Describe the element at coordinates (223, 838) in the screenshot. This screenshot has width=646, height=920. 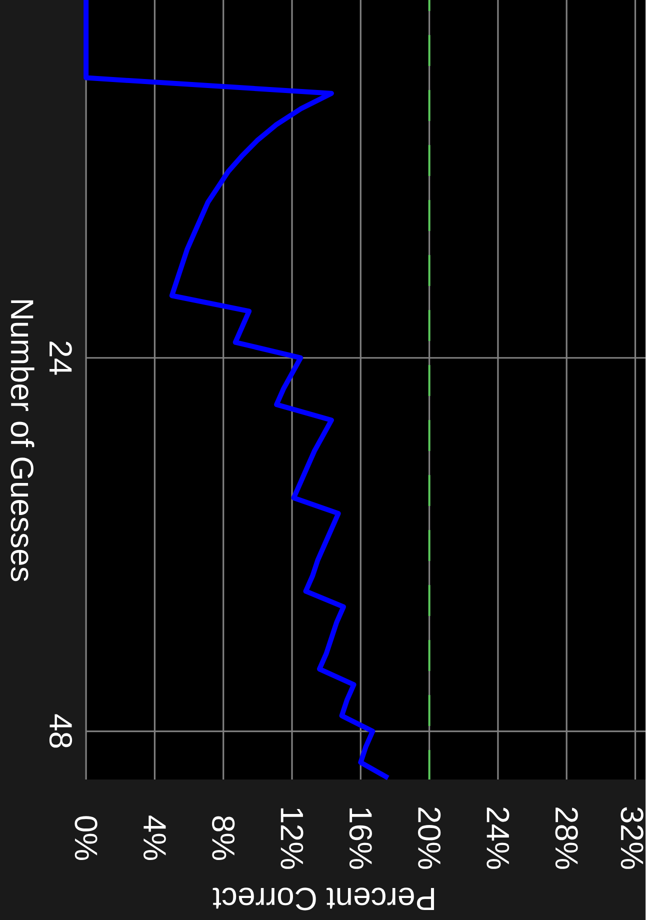
I see `x-tick-label: 8%` at that location.